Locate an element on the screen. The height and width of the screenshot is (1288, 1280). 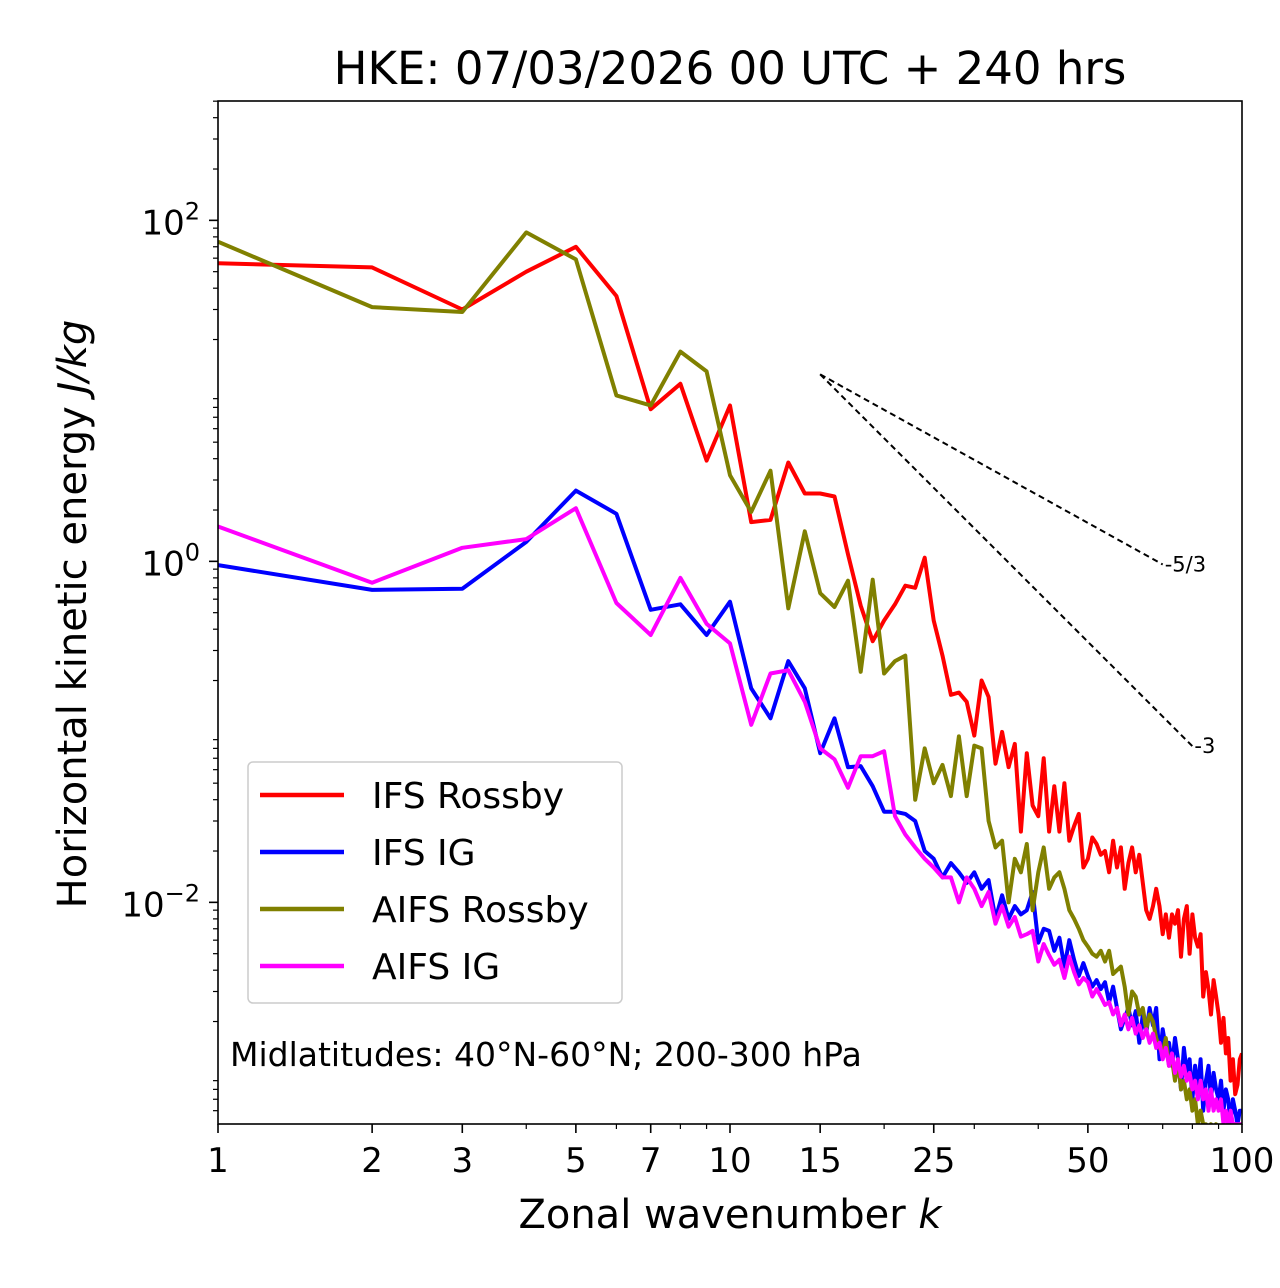
x-axis-label-text: Zonal wavenumber is located at coordinates (718, 1215).